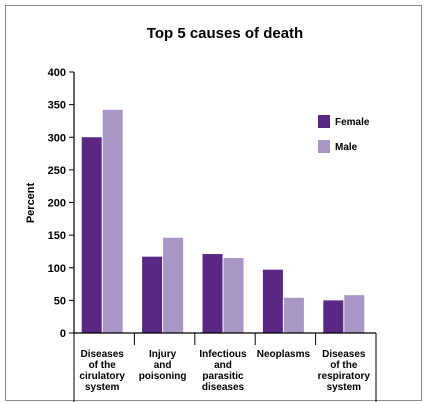 The image size is (429, 402). Describe the element at coordinates (57, 73) in the screenshot. I see `y-tick-label: 400` at that location.